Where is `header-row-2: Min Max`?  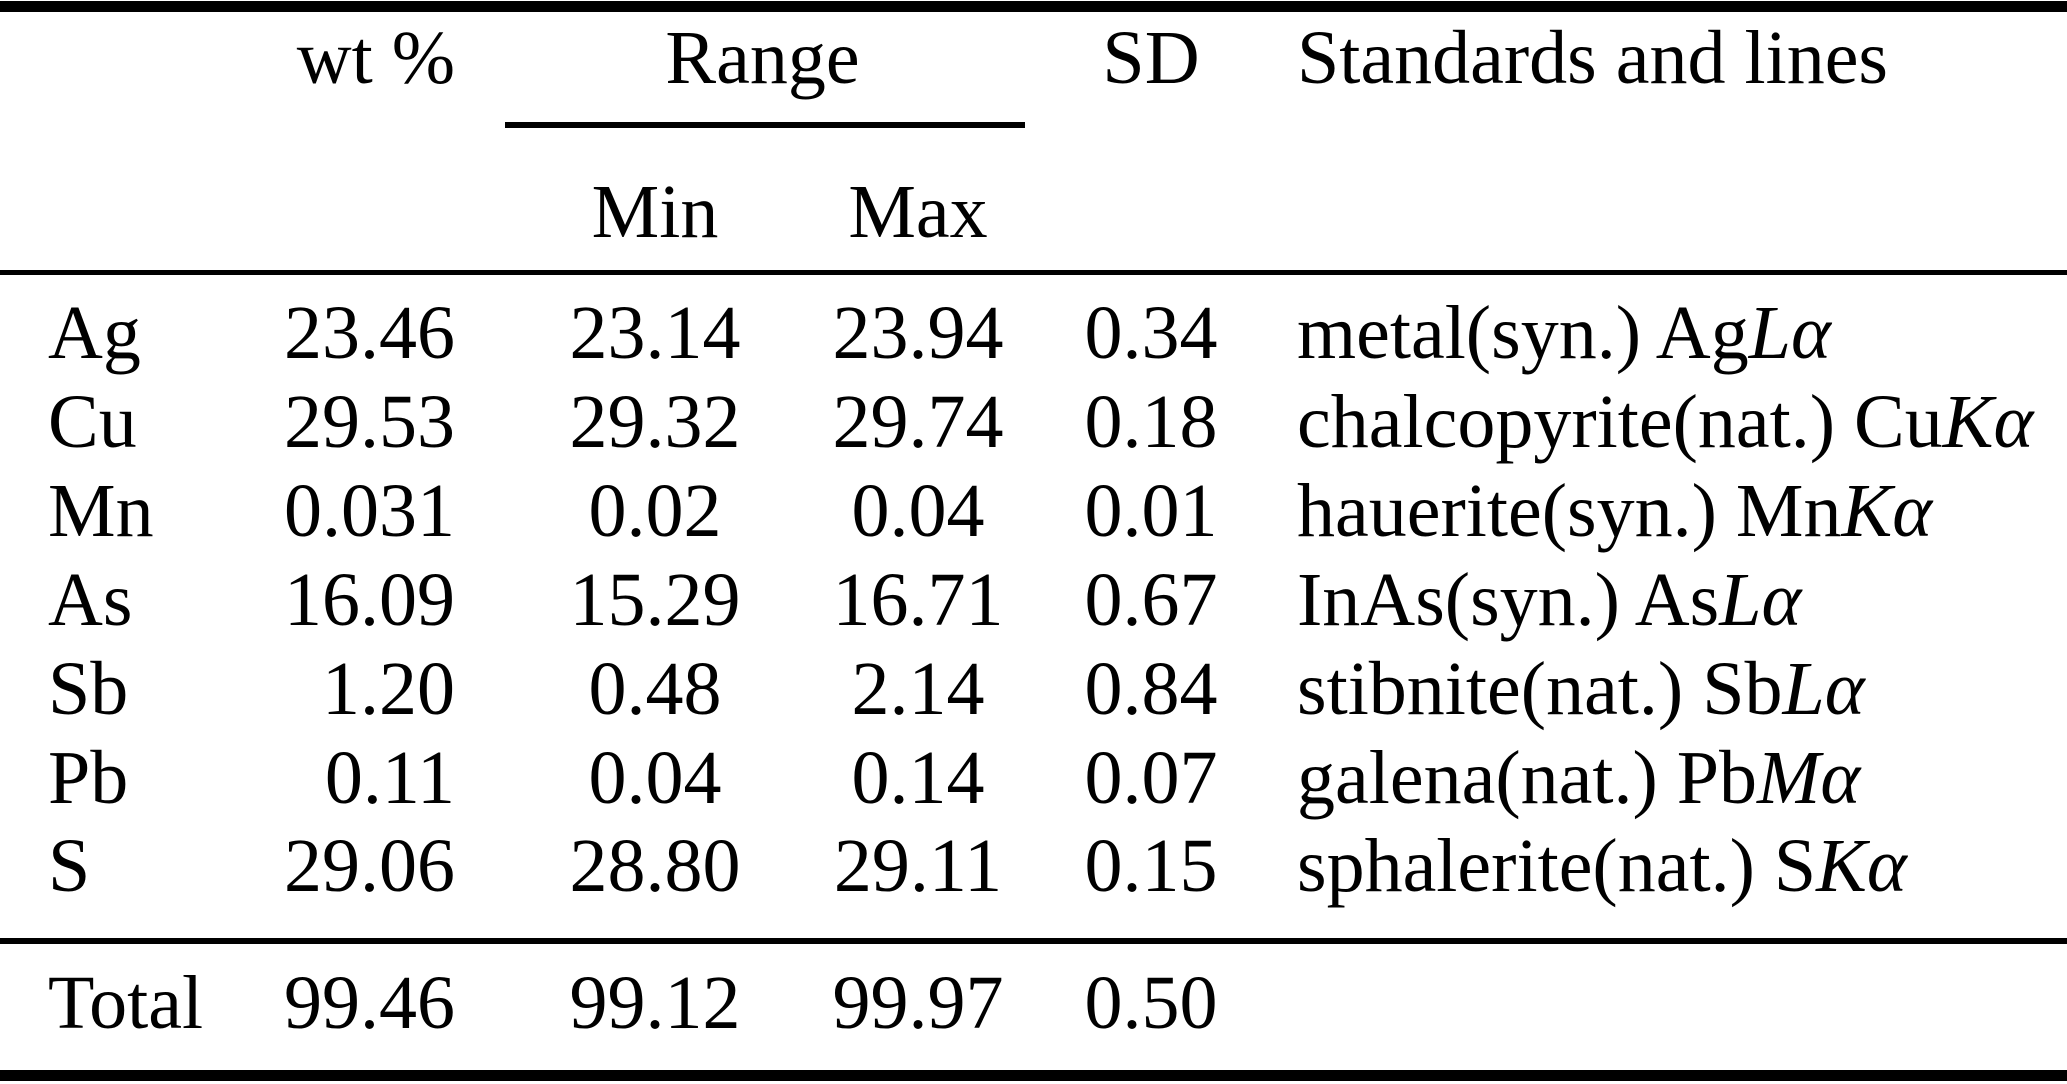
header-row-2: Min Max is located at coordinates (1033, 212).